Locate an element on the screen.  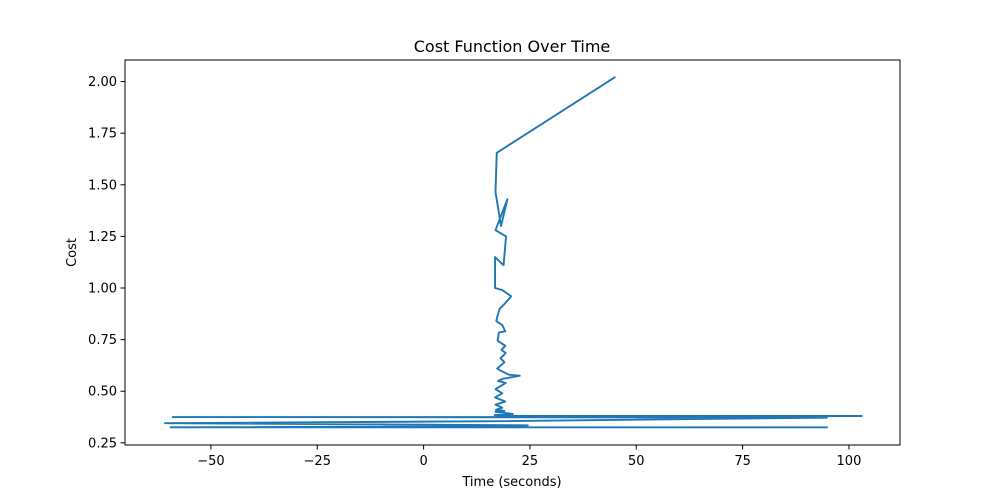
y-tick-label: 0.75 is located at coordinates (102, 340).